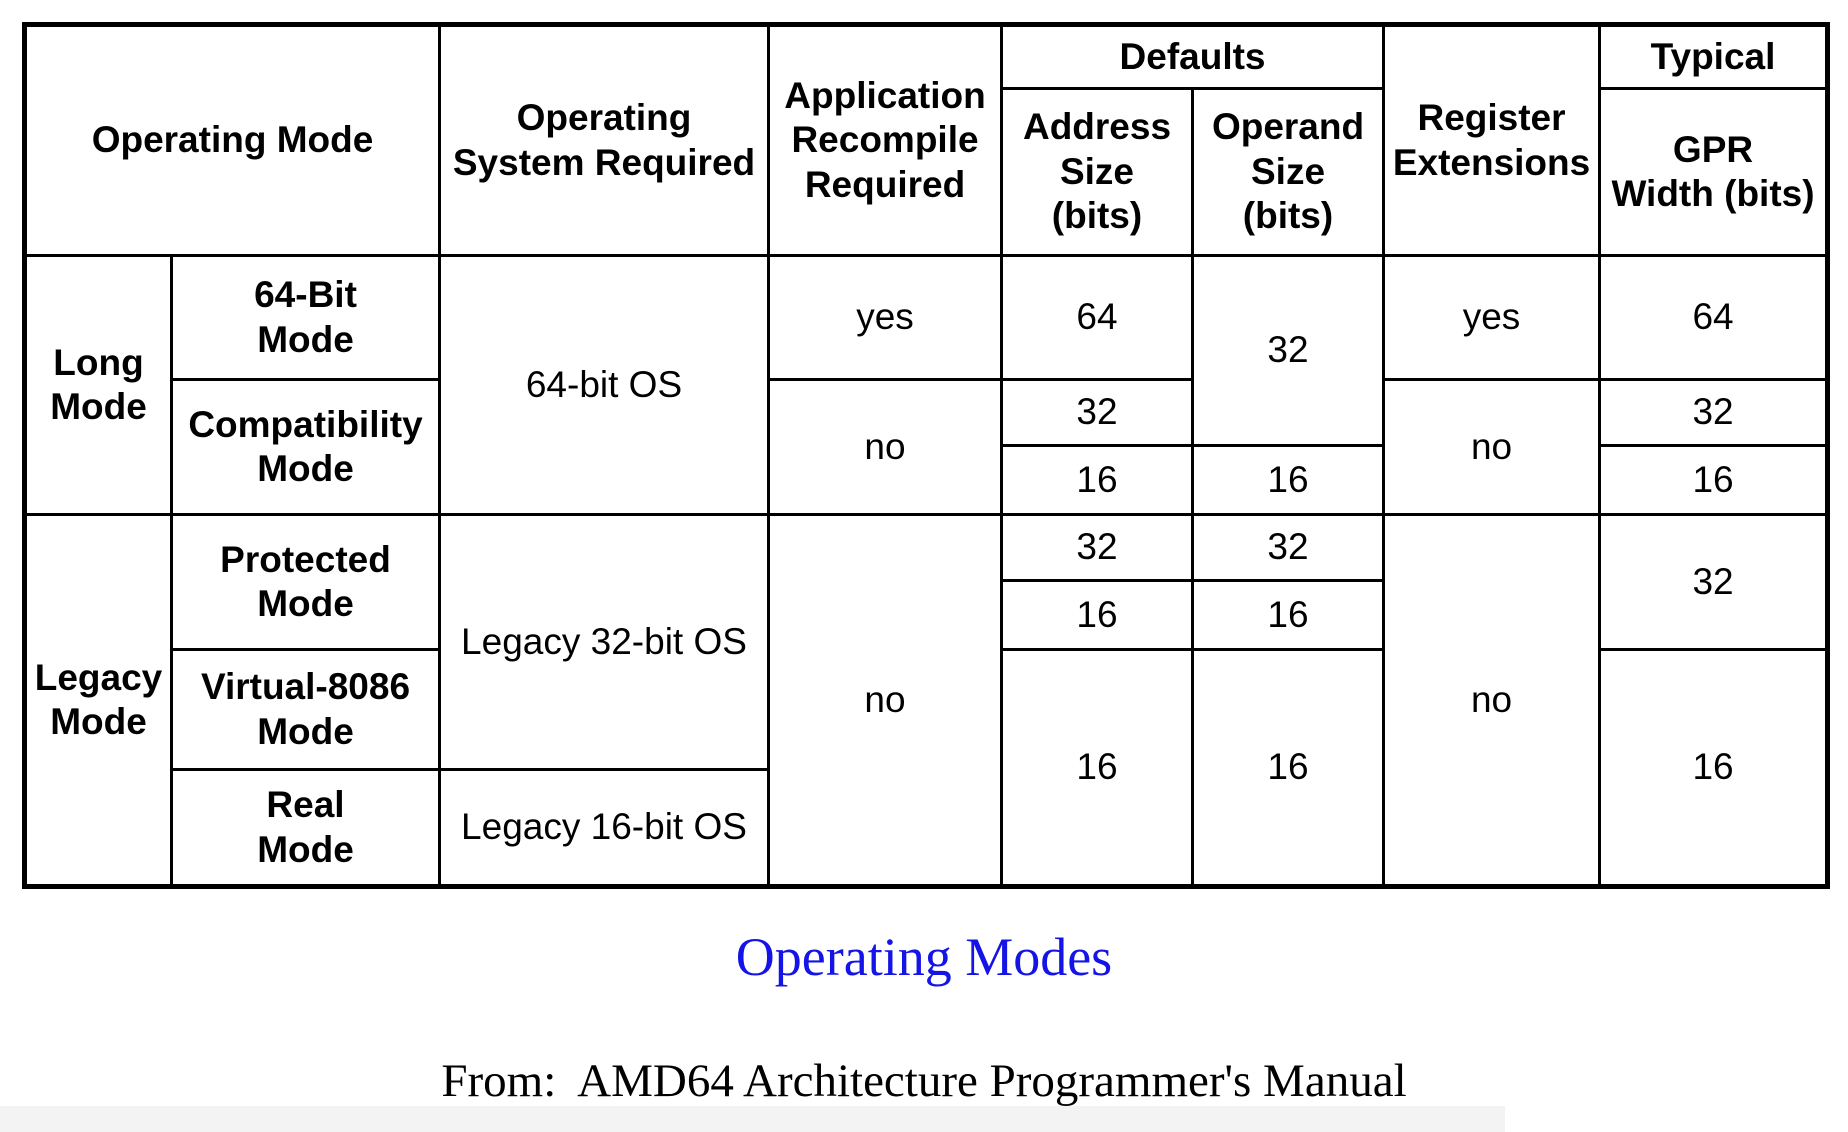  What do you see at coordinates (604, 385) in the screenshot?
I see `cell-64bit-os: 64-bit OS` at bounding box center [604, 385].